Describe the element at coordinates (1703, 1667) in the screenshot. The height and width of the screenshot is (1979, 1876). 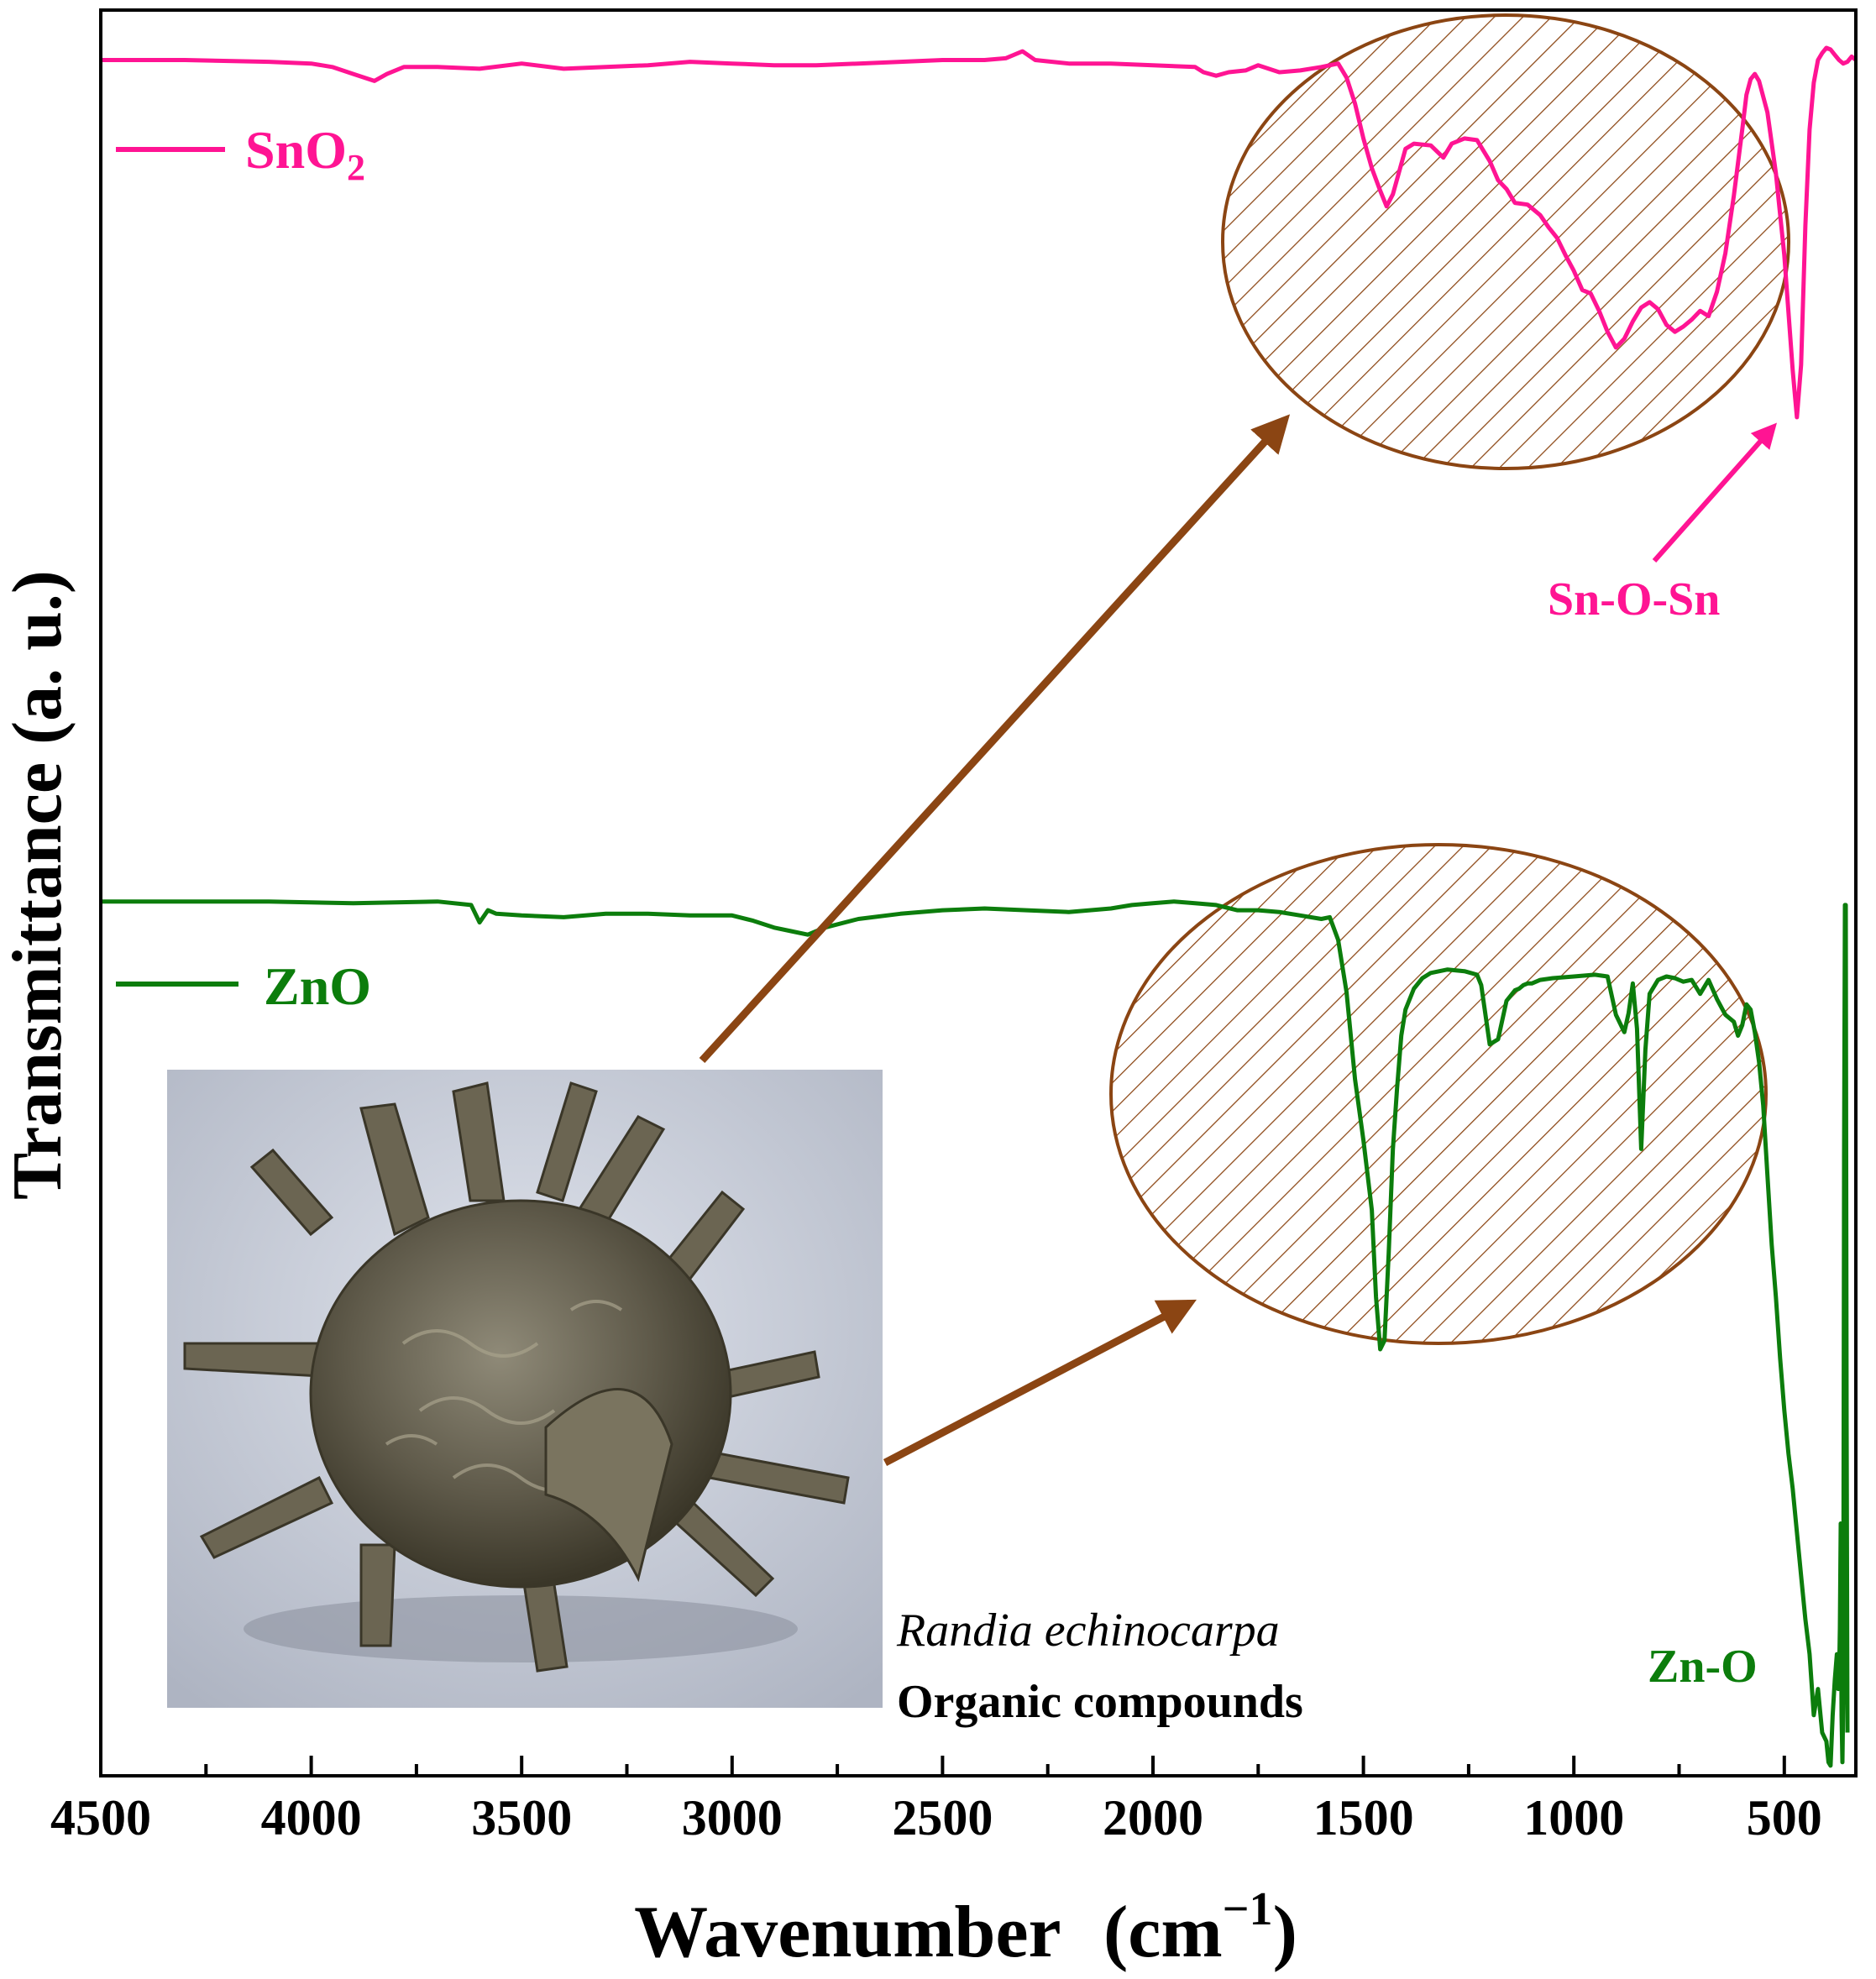
I see `annotation-zn-o: Zn-O` at that location.